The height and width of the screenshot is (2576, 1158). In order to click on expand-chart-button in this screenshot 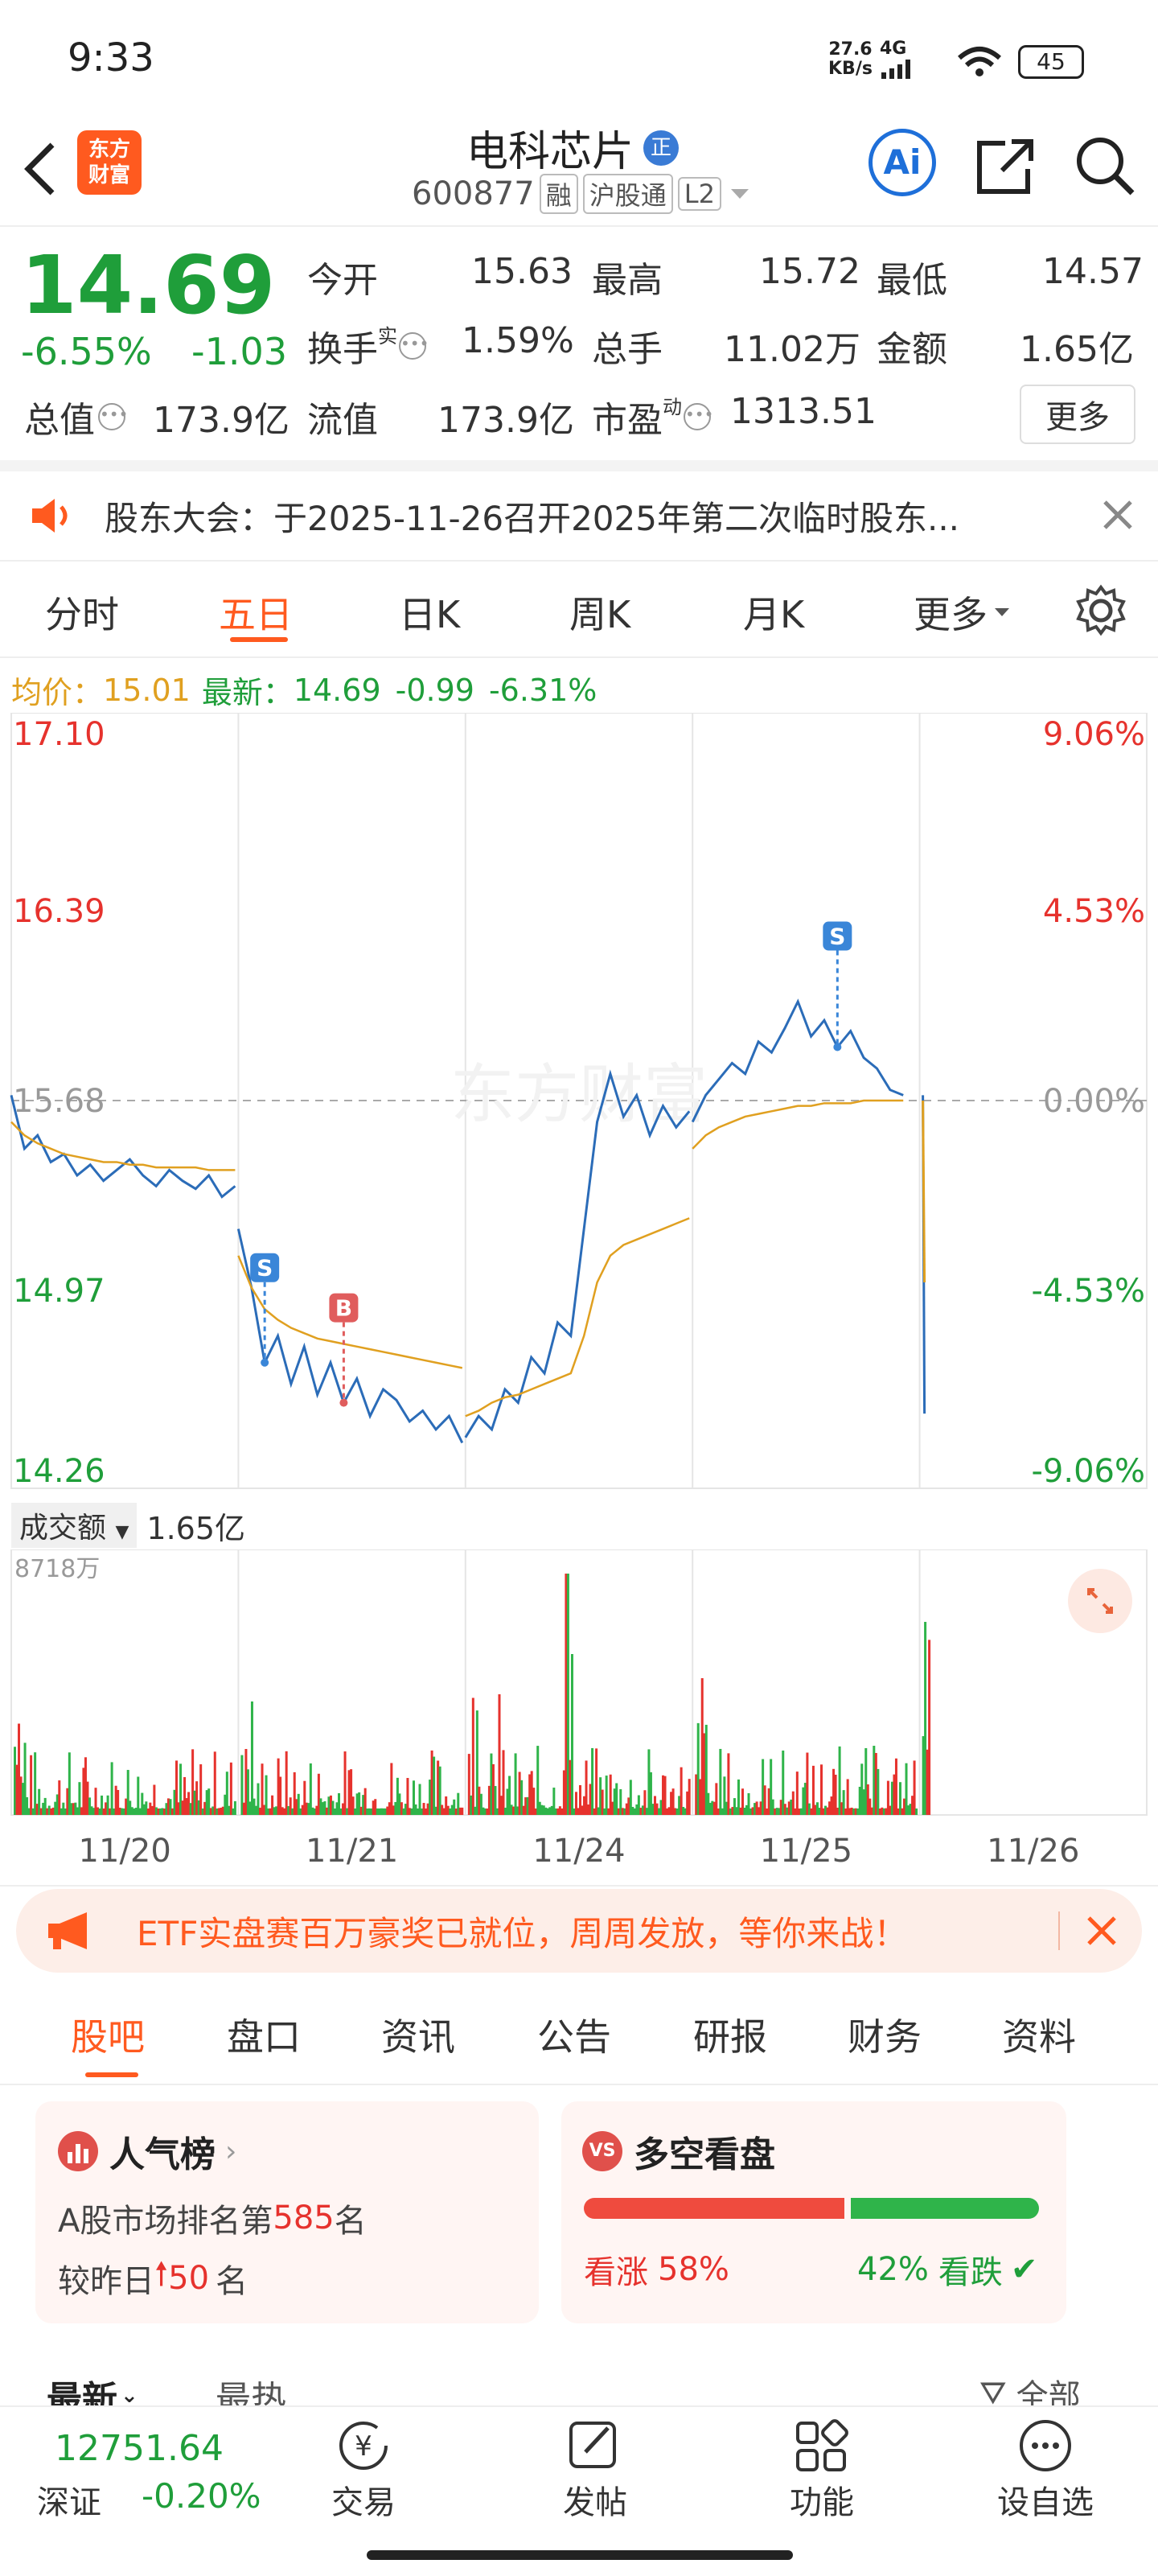, I will do `click(1100, 1601)`.